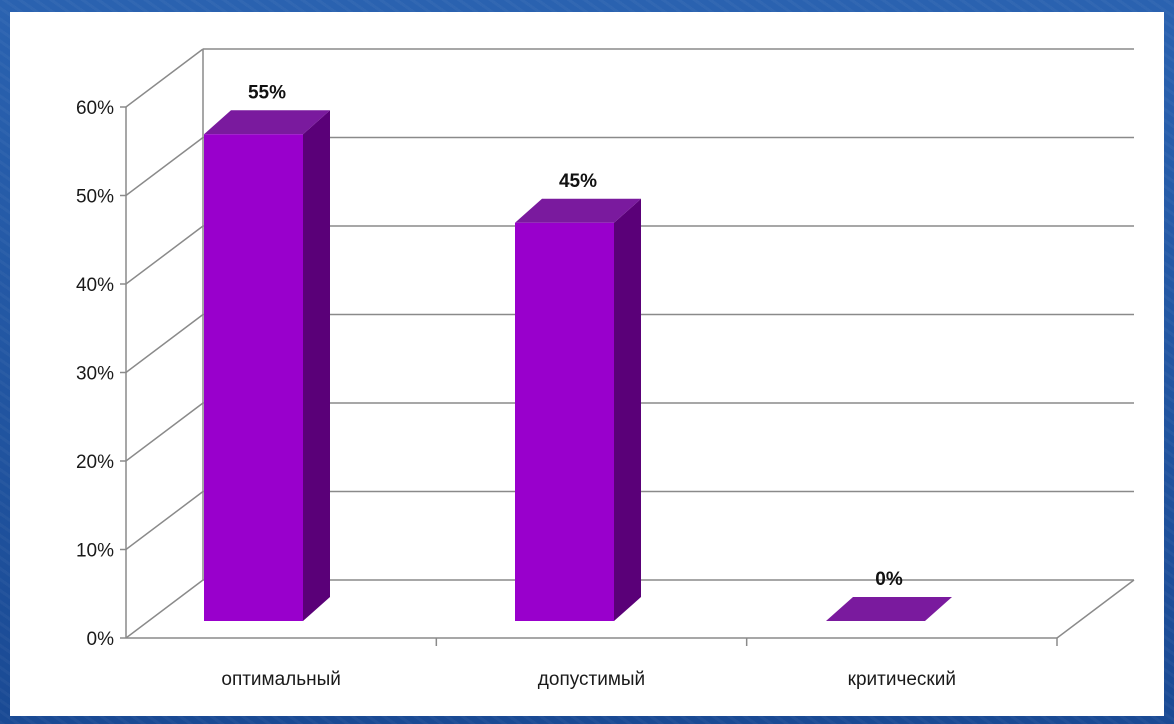 This screenshot has height=724, width=1174. What do you see at coordinates (101, 639) in the screenshot?
I see `y-tick-label: 0%` at bounding box center [101, 639].